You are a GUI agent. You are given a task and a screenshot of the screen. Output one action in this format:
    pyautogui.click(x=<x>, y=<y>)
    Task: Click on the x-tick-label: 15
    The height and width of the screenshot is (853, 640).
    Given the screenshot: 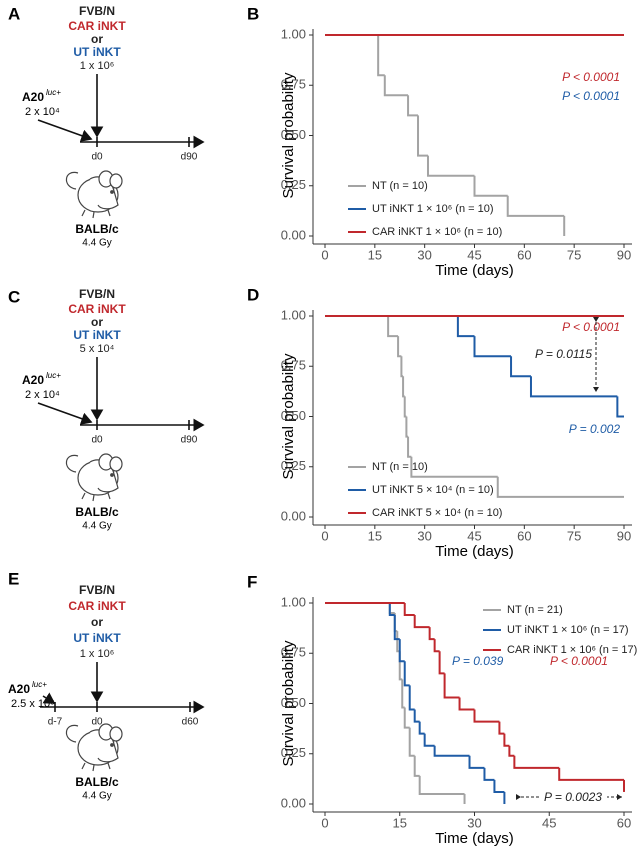 What is the action you would take?
    pyautogui.click(x=375, y=254)
    